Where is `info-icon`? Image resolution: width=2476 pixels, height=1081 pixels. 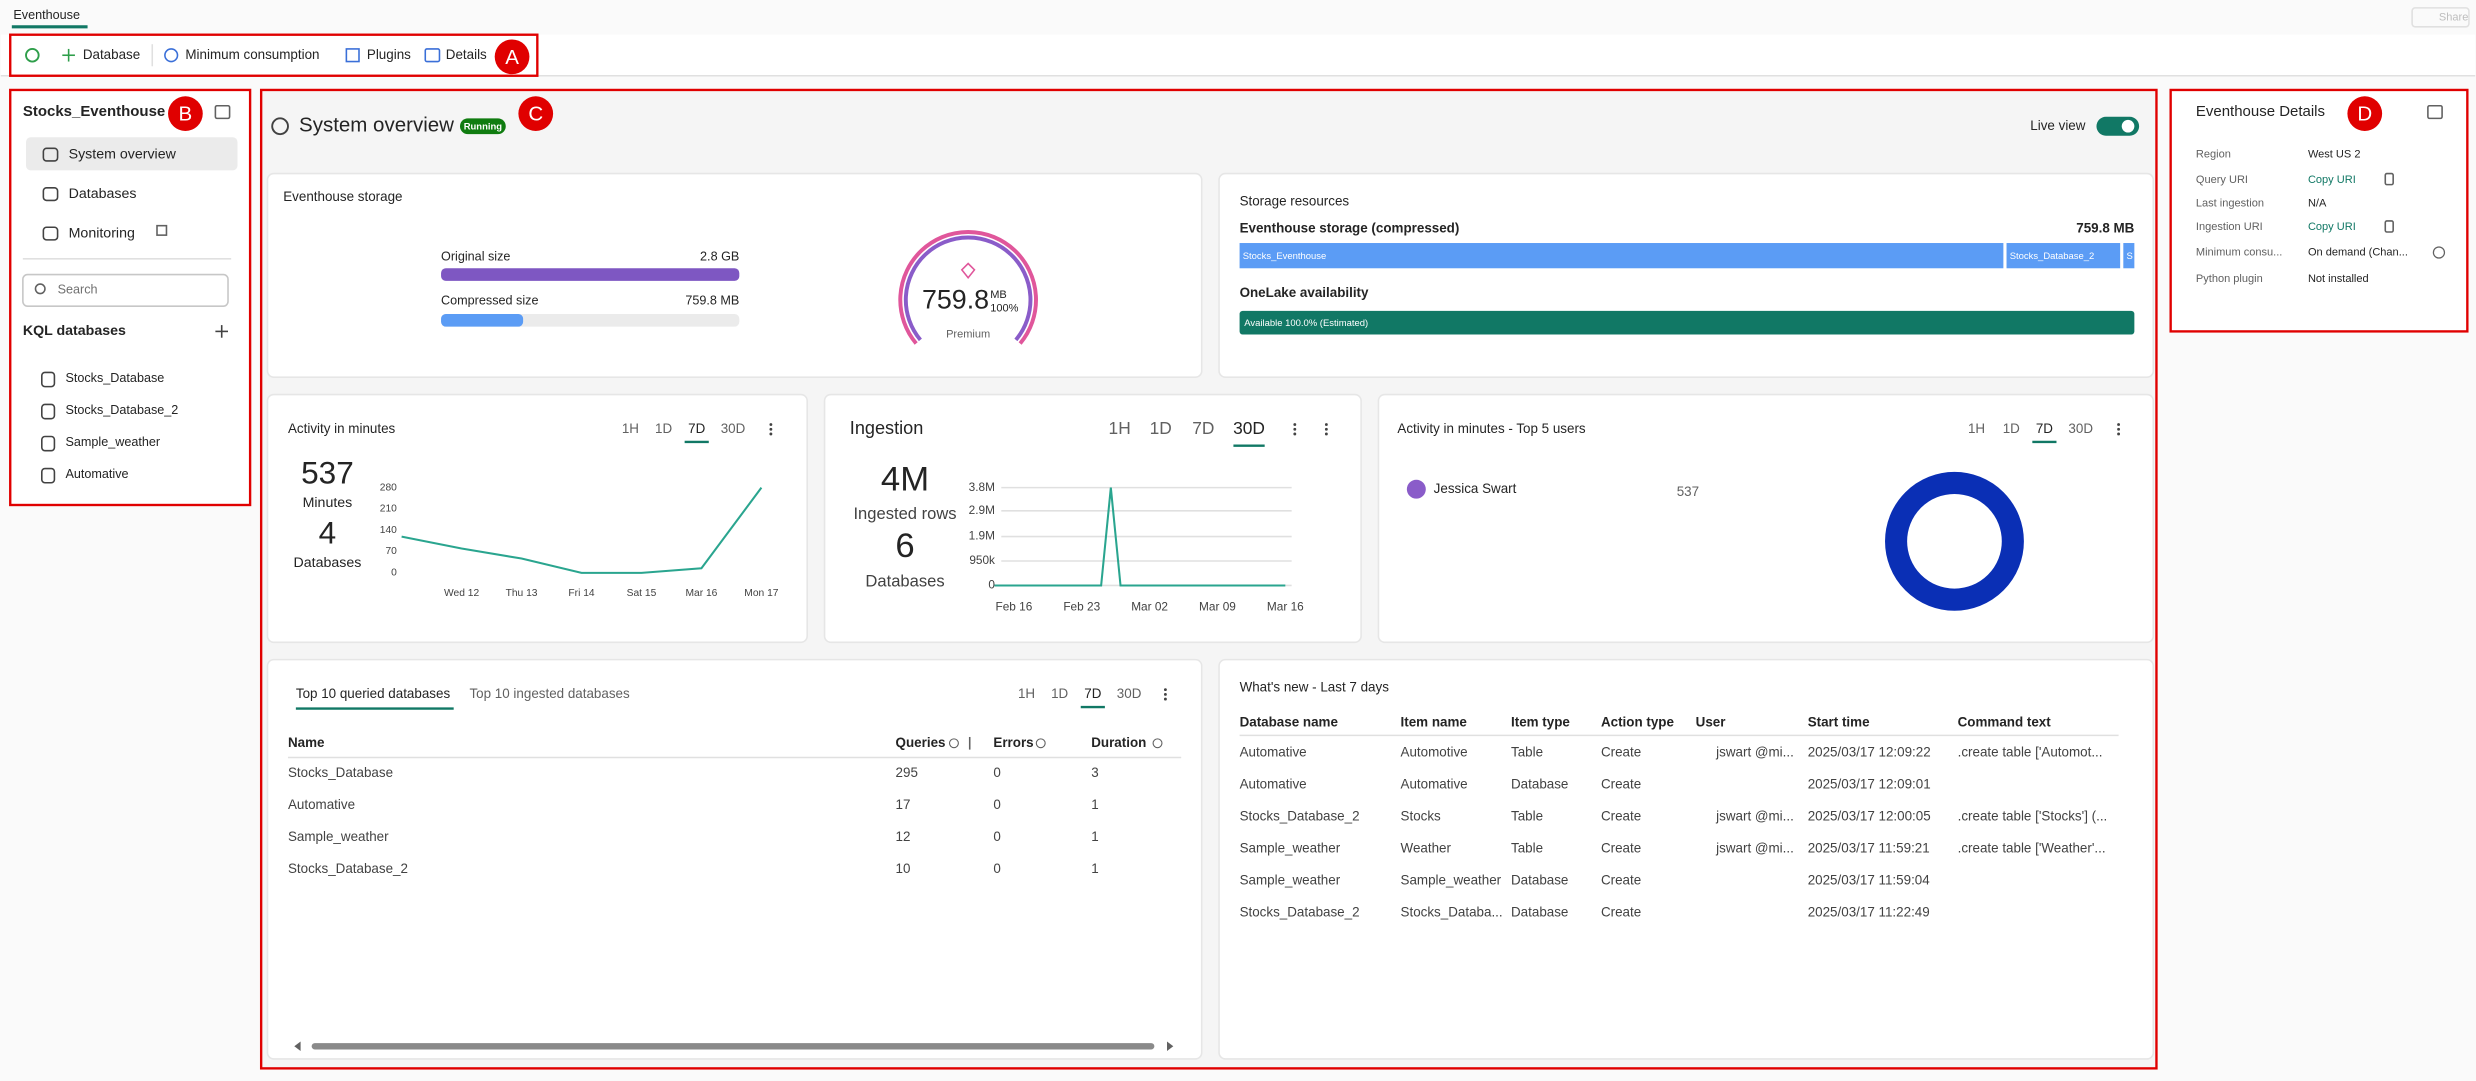
info-icon is located at coordinates (2439, 252).